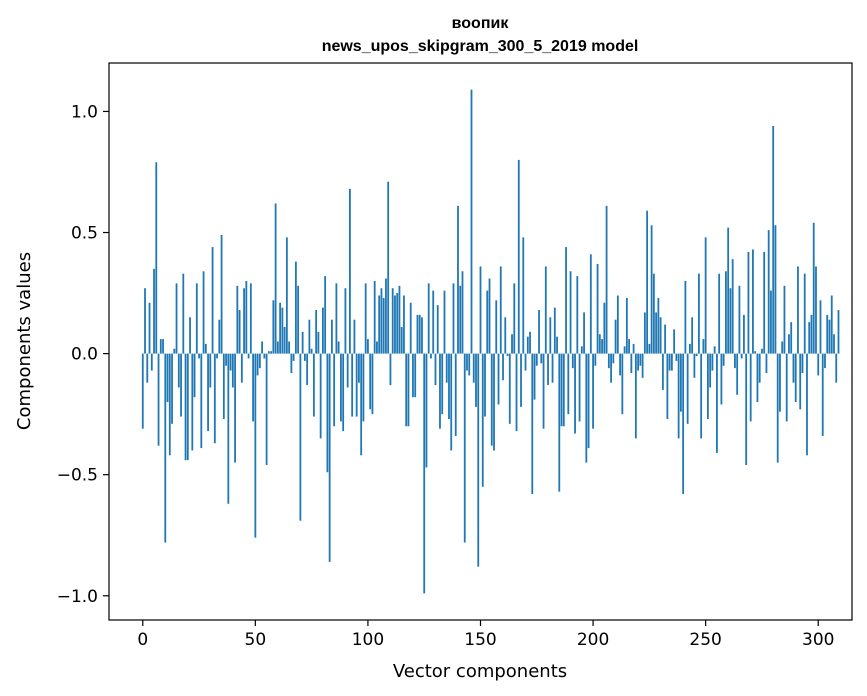 Image resolution: width=867 pixels, height=696 pixels. What do you see at coordinates (77, 597) in the screenshot?
I see `y-tick-label: −1.0` at bounding box center [77, 597].